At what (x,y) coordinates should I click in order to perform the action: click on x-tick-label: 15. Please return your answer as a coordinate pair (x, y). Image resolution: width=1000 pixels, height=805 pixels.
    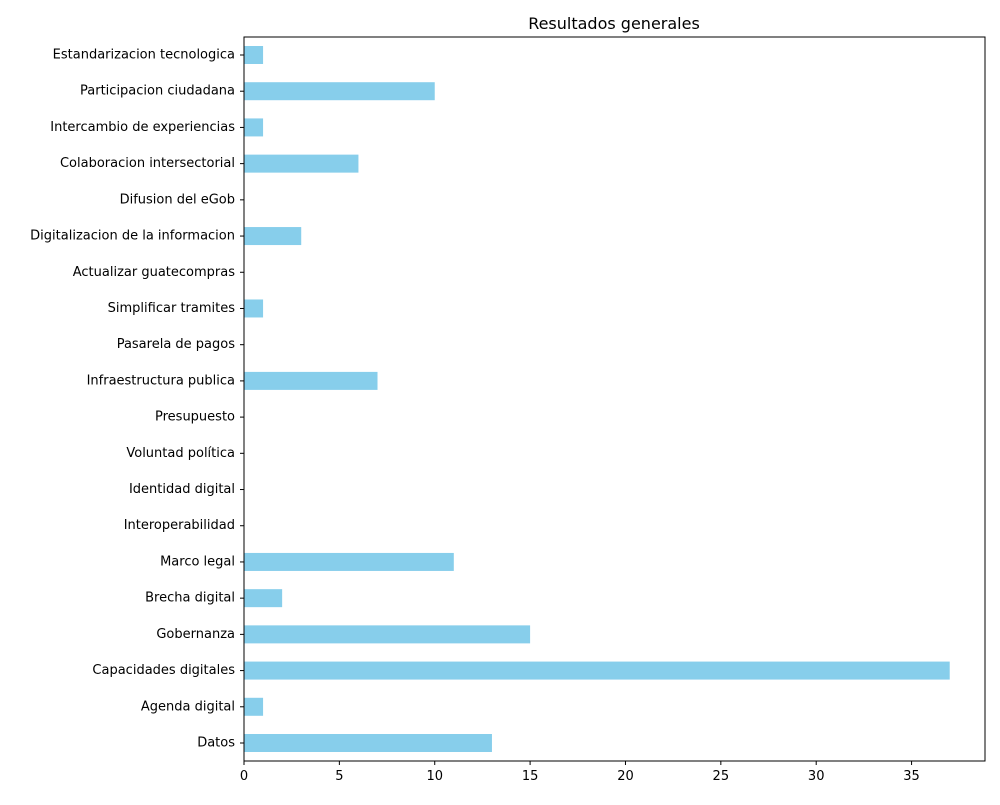
    Looking at the image, I should click on (530, 776).